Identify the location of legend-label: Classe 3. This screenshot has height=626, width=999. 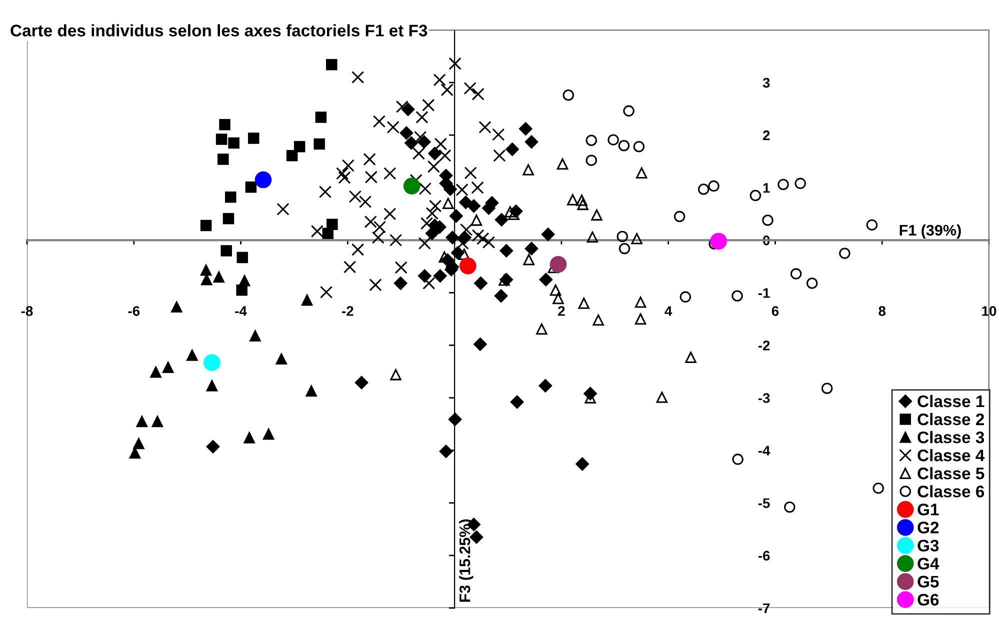
(951, 437).